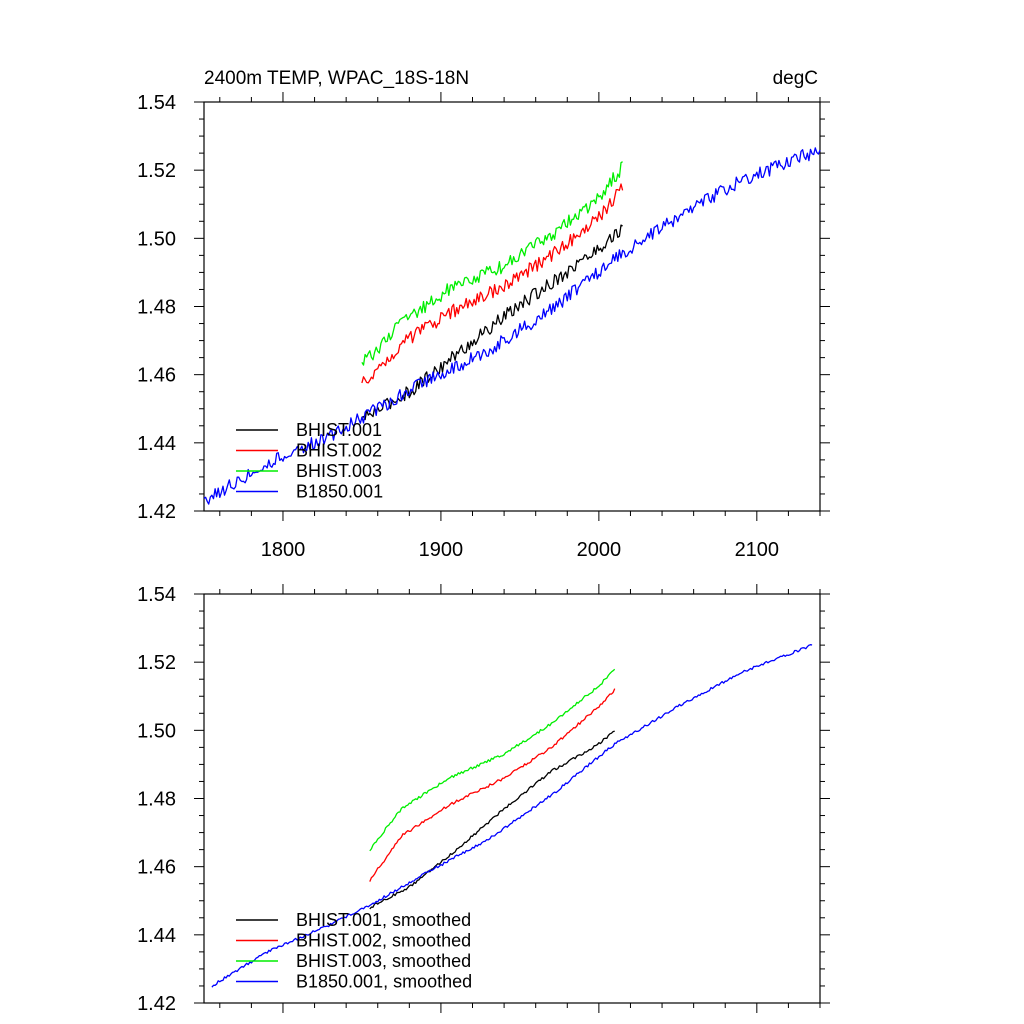 The image size is (1024, 1024). Describe the element at coordinates (599, 550) in the screenshot. I see `x-tick-label: 2000` at that location.